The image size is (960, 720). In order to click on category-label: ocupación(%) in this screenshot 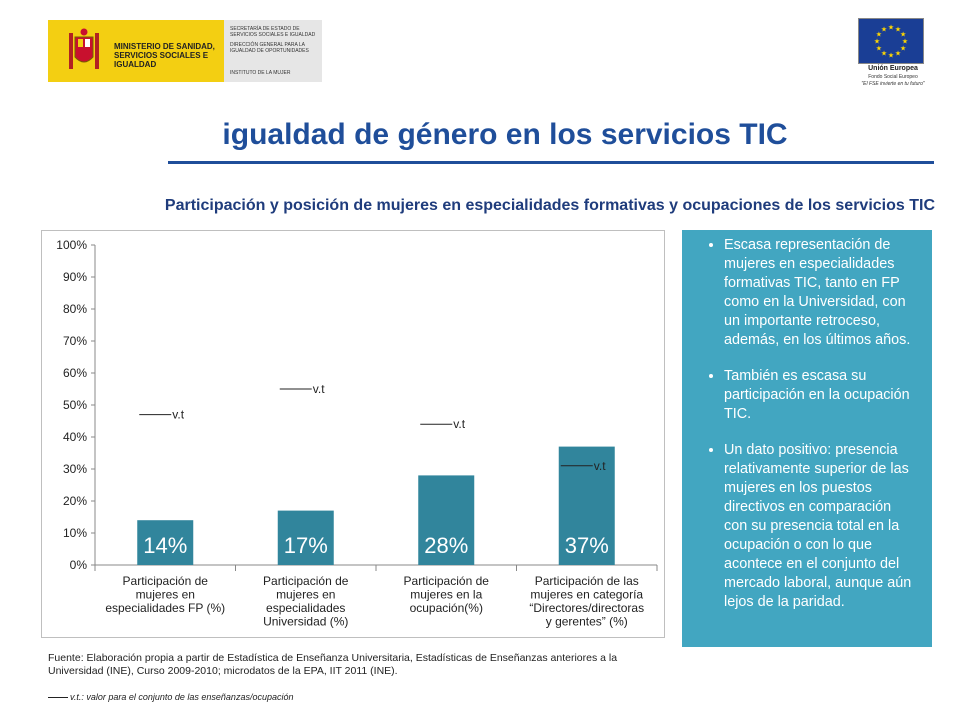, I will do `click(446, 608)`.